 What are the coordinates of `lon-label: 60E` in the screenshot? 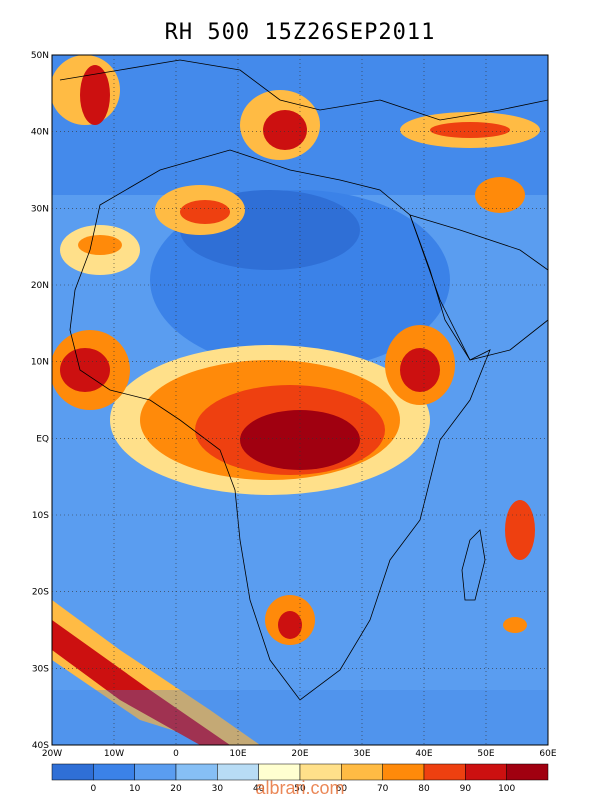 It's located at (547, 754).